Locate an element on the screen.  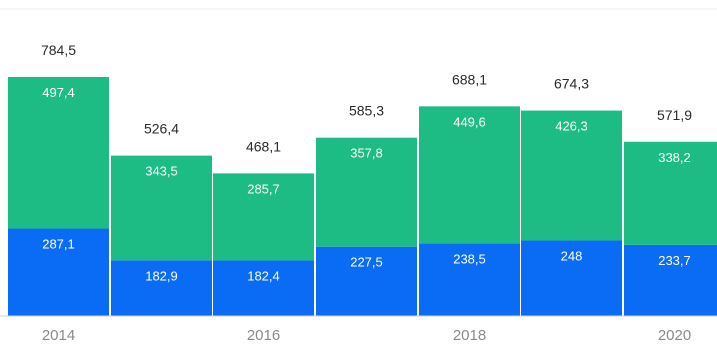
bar-segment-bottom-2015 is located at coordinates (161, 288).